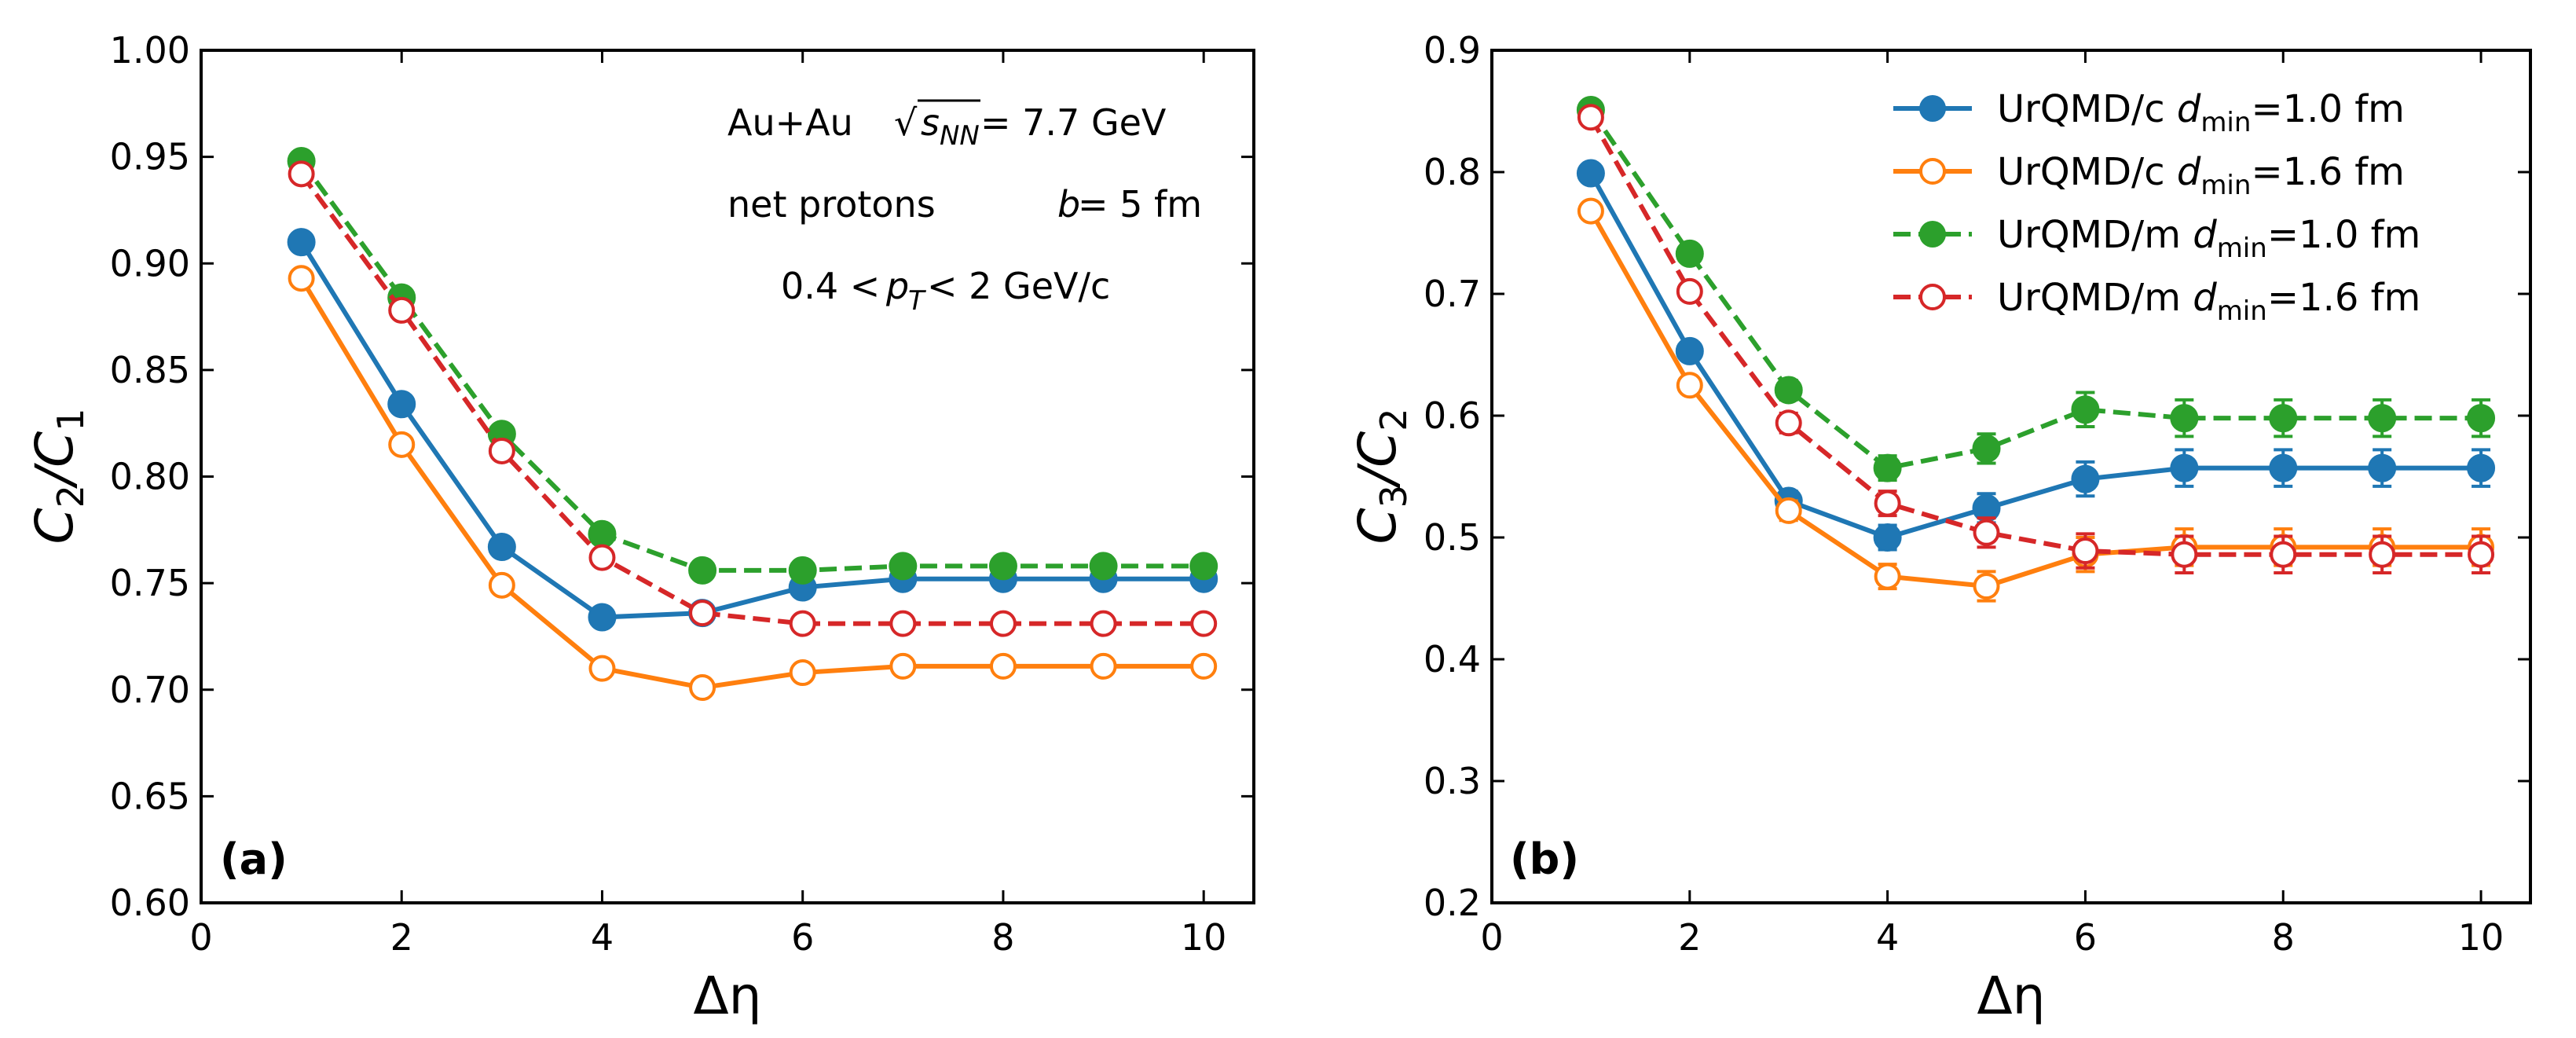 Image resolution: width=2576 pixels, height=1038 pixels. Describe the element at coordinates (2208, 238) in the screenshot. I see `legend-label: UrQMD/m dmin=1.0 fm` at that location.